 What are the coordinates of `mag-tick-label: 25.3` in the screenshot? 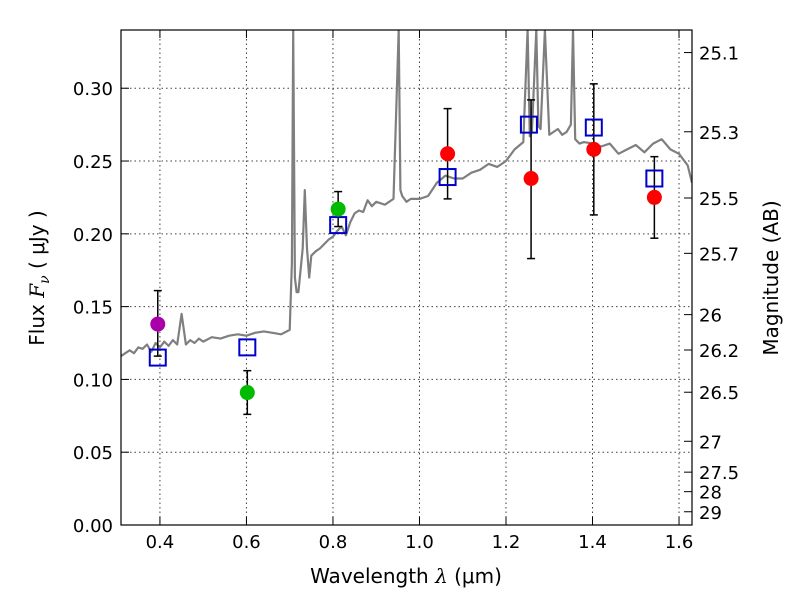 It's located at (719, 133).